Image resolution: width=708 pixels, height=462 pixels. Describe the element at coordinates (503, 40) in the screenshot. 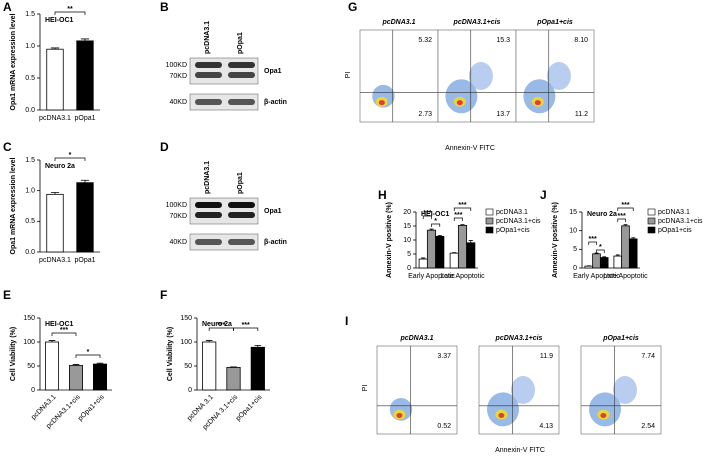

I see `quadrant-value: 15.3` at that location.